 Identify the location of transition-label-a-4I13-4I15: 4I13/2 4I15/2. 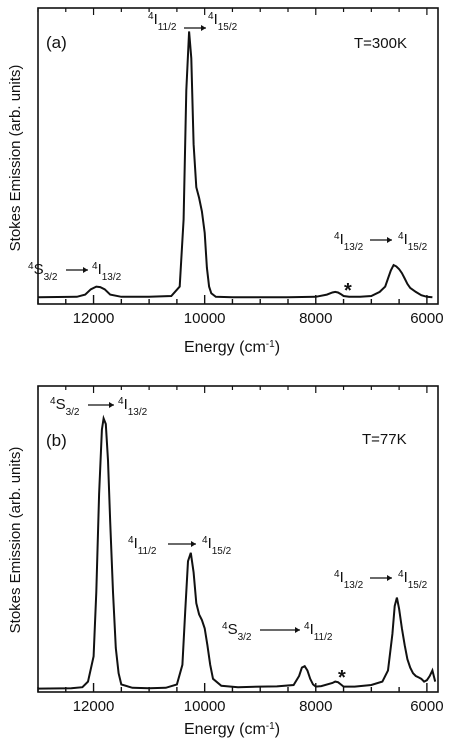
(381, 242).